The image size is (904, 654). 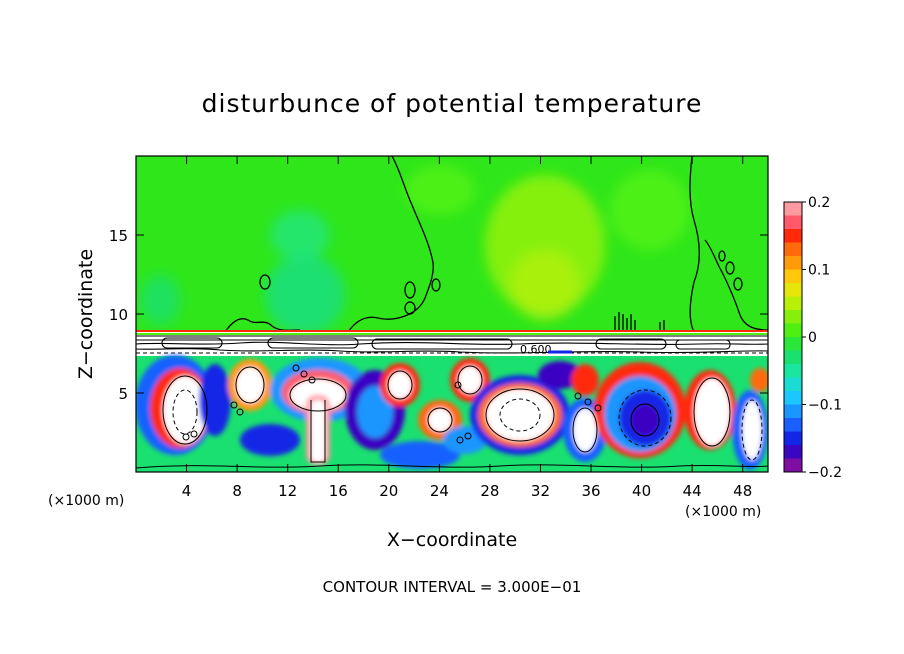 I want to click on x-axis-label: X−coordinate, so click(x=452, y=540).